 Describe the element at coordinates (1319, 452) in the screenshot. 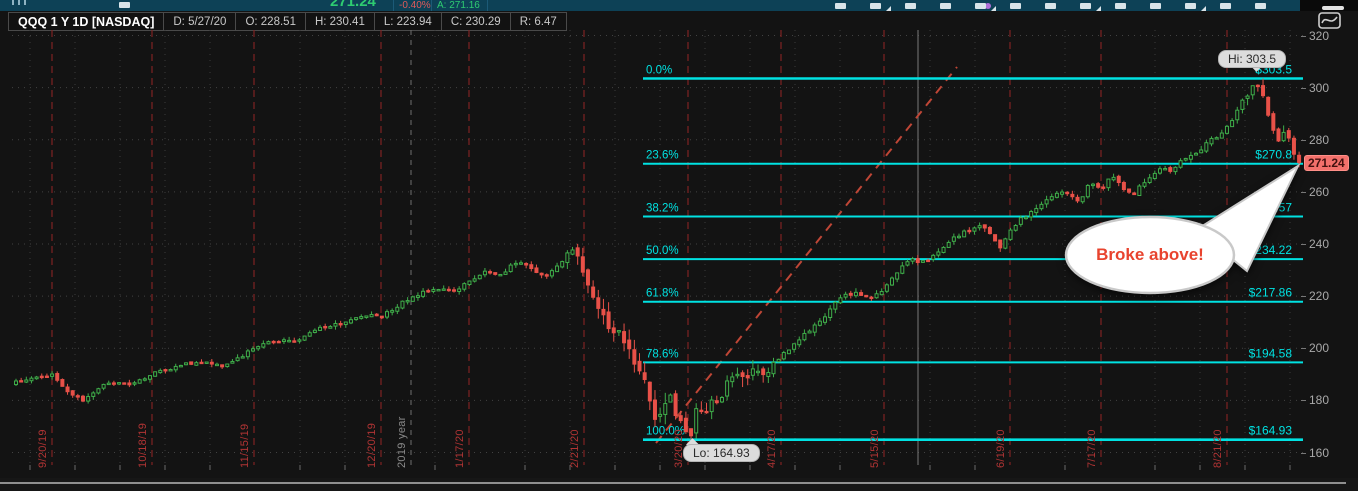

I see `price-axis-label: 160` at that location.